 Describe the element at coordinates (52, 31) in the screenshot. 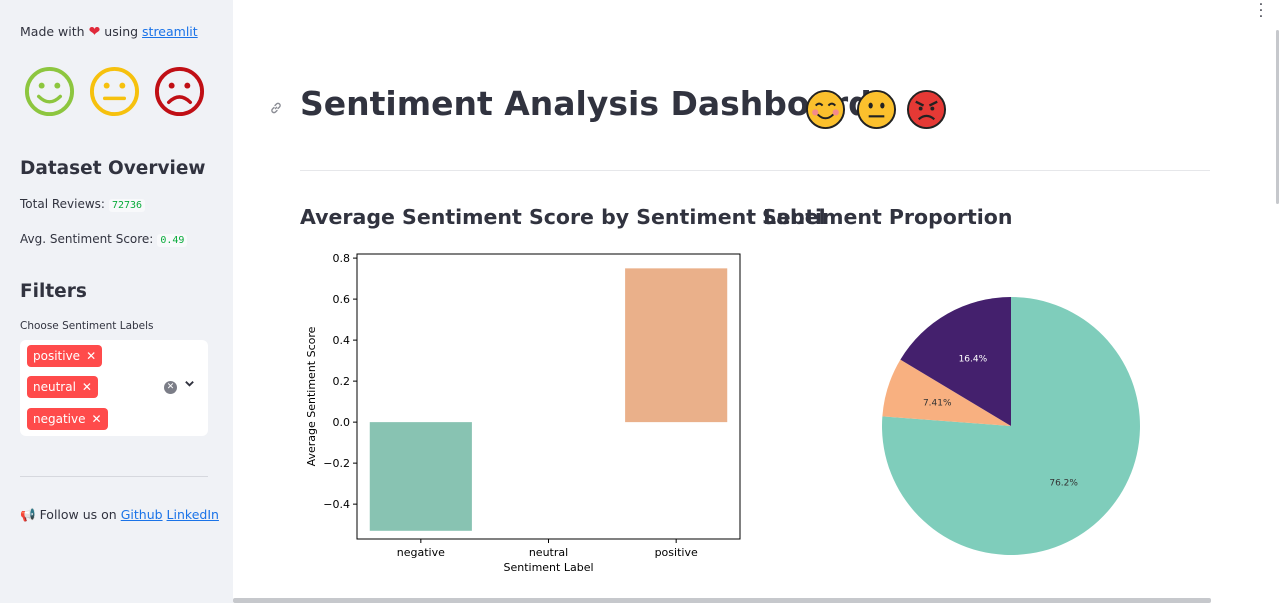

I see `made-prefix: Made with` at that location.